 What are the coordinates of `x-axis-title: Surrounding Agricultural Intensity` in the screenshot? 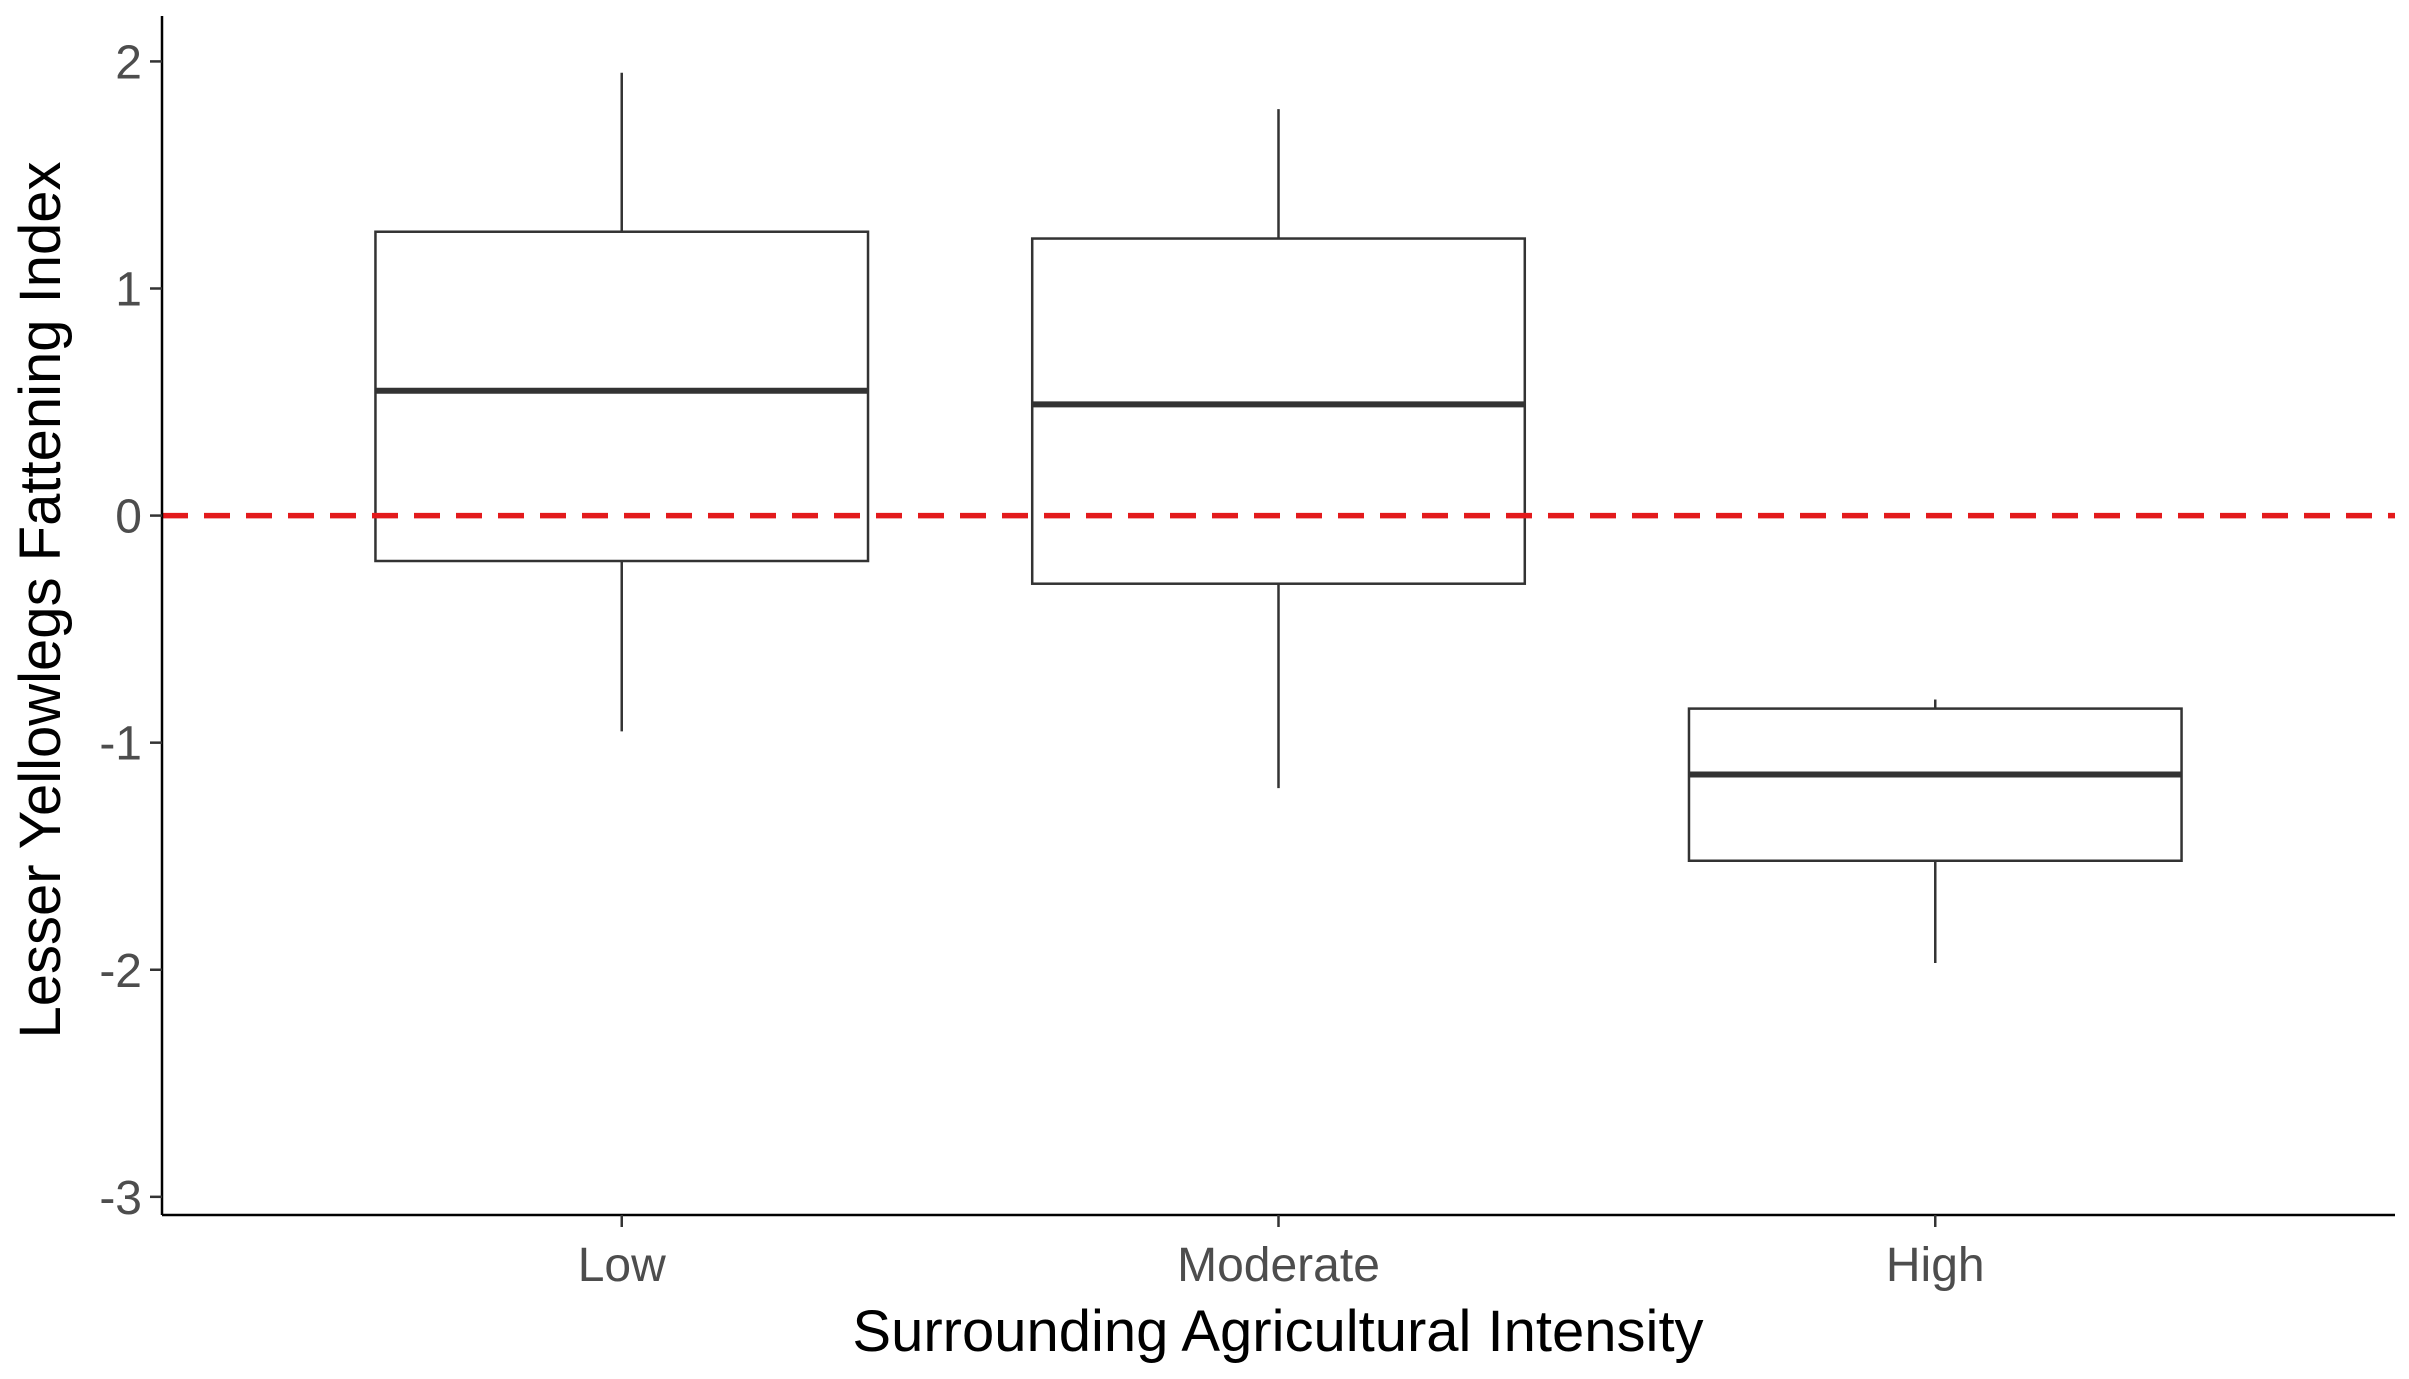 It's located at (1277, 1331).